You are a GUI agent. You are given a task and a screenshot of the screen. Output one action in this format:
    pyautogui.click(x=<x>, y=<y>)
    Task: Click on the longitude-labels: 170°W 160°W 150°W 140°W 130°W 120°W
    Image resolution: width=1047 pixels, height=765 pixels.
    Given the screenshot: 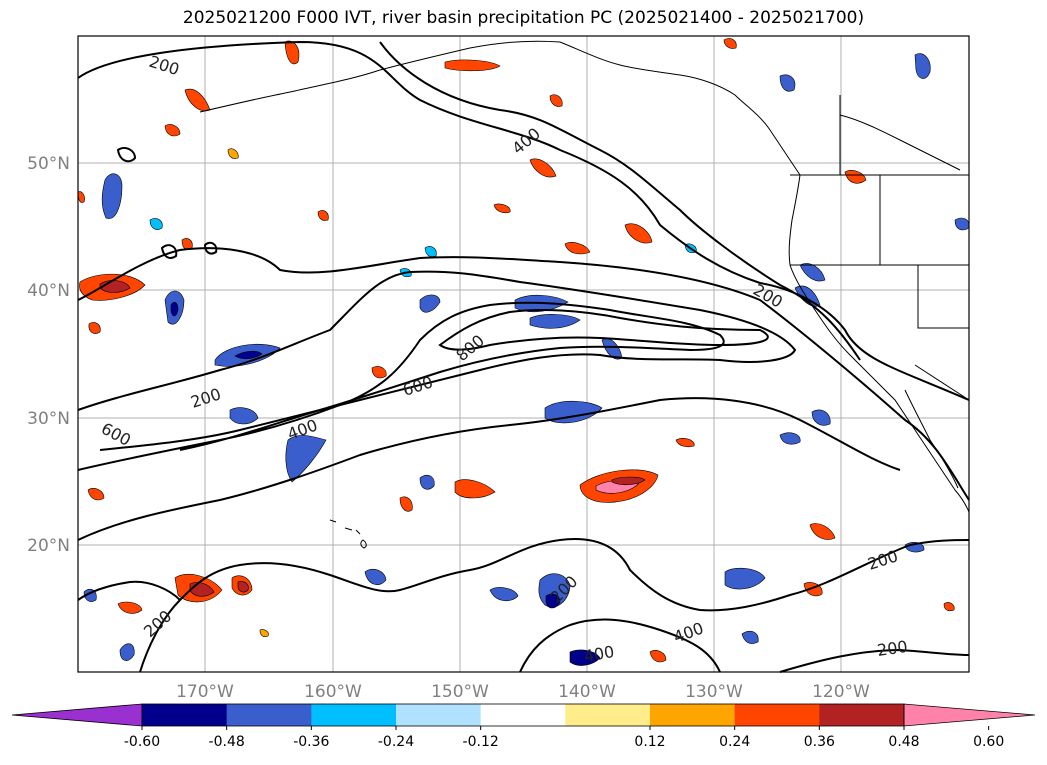 What is the action you would take?
    pyautogui.click(x=523, y=692)
    